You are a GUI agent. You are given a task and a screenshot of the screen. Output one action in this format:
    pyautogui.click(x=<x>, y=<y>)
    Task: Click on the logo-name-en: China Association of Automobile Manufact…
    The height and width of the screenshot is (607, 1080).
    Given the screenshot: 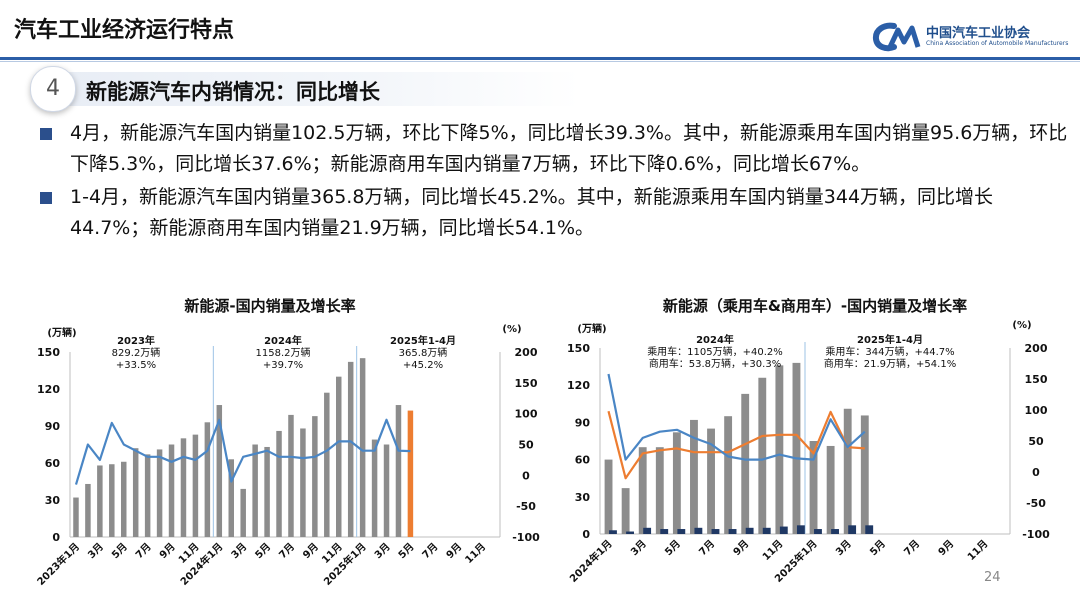 What is the action you would take?
    pyautogui.click(x=997, y=43)
    